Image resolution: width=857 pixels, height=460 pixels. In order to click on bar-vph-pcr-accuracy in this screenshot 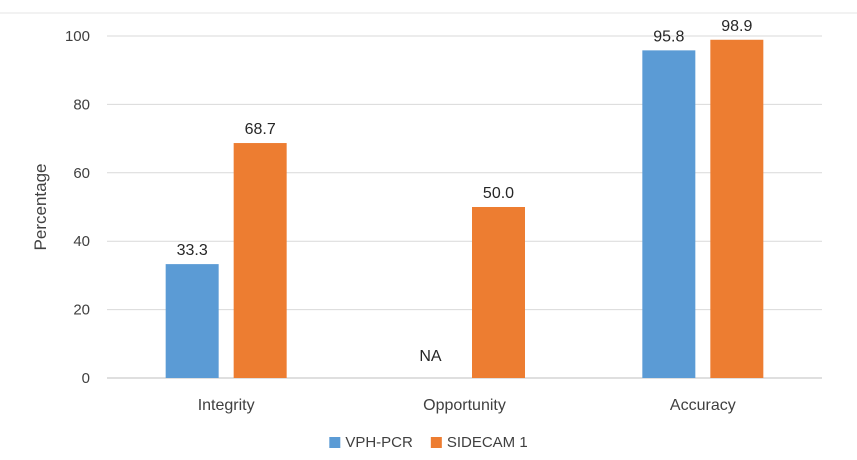, I will do `click(669, 214)`.